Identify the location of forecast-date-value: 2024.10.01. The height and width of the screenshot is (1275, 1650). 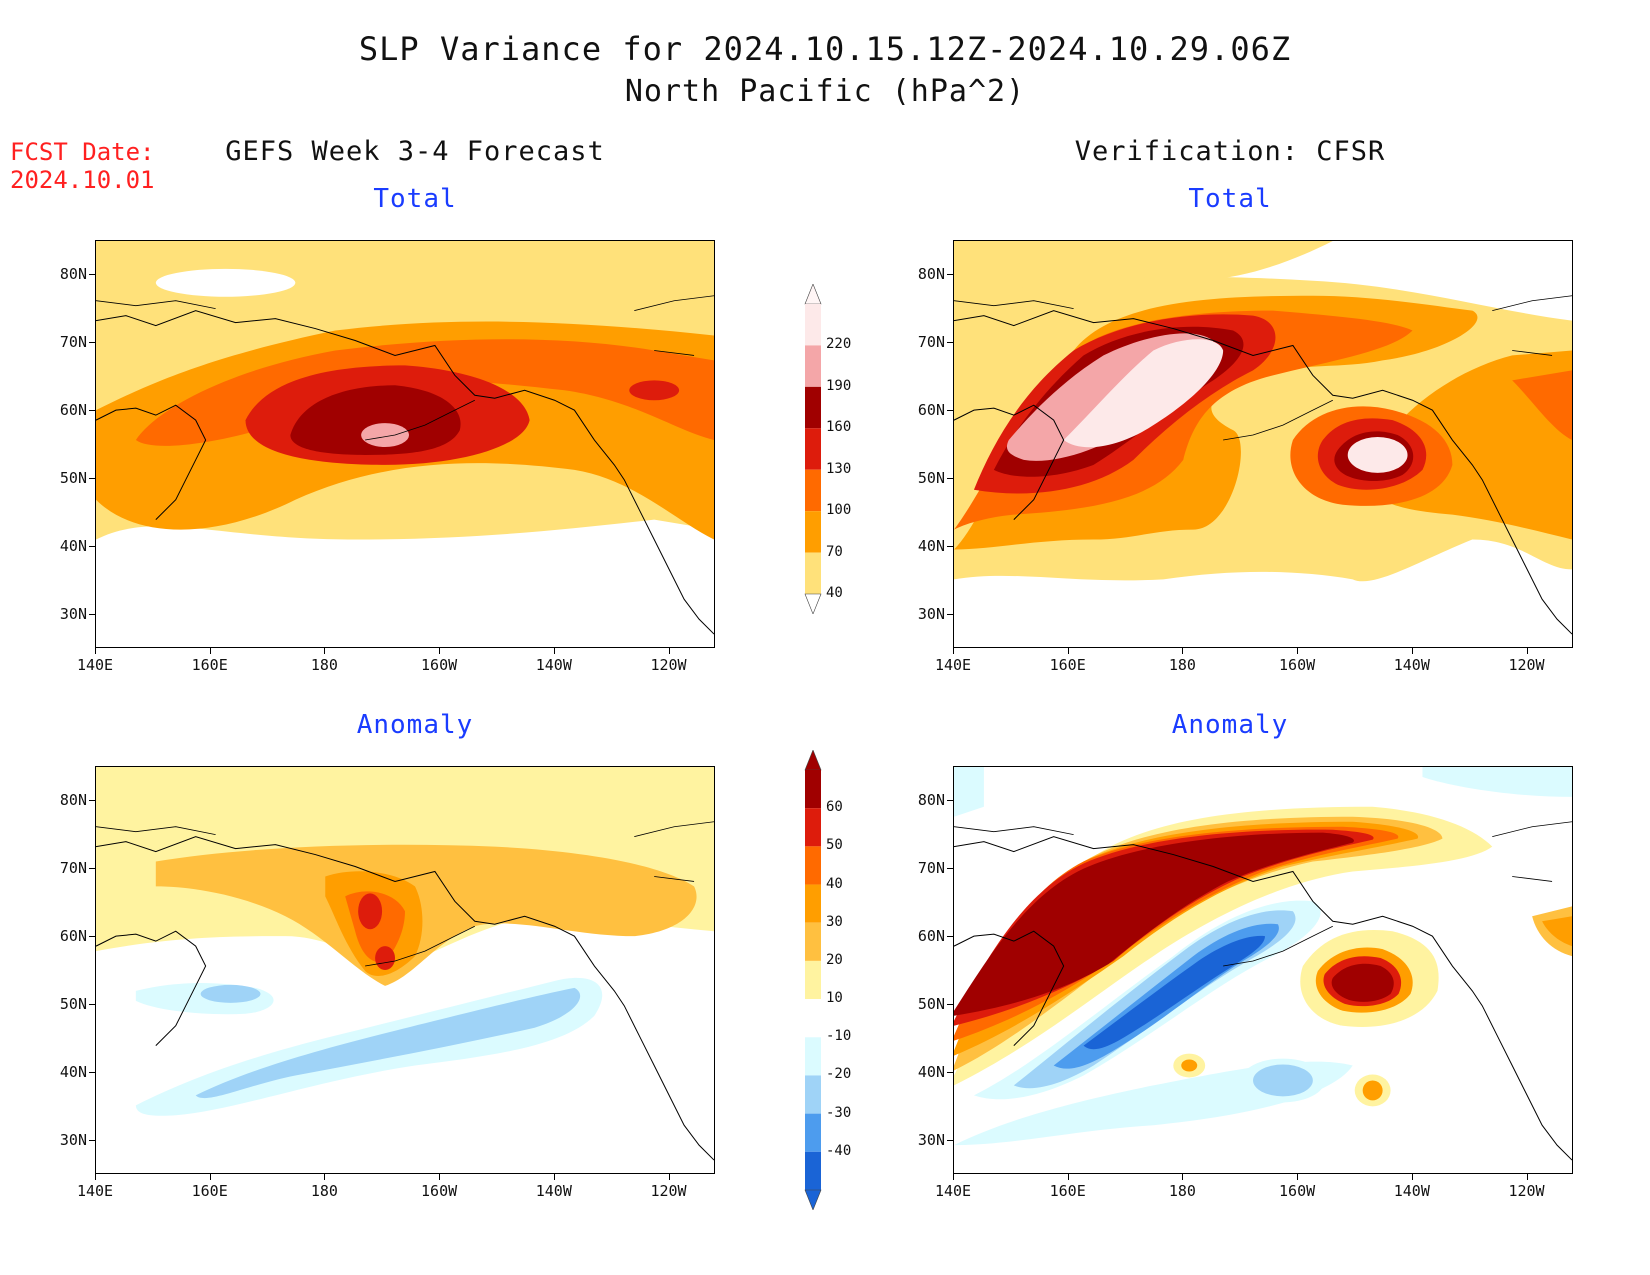
(82, 180).